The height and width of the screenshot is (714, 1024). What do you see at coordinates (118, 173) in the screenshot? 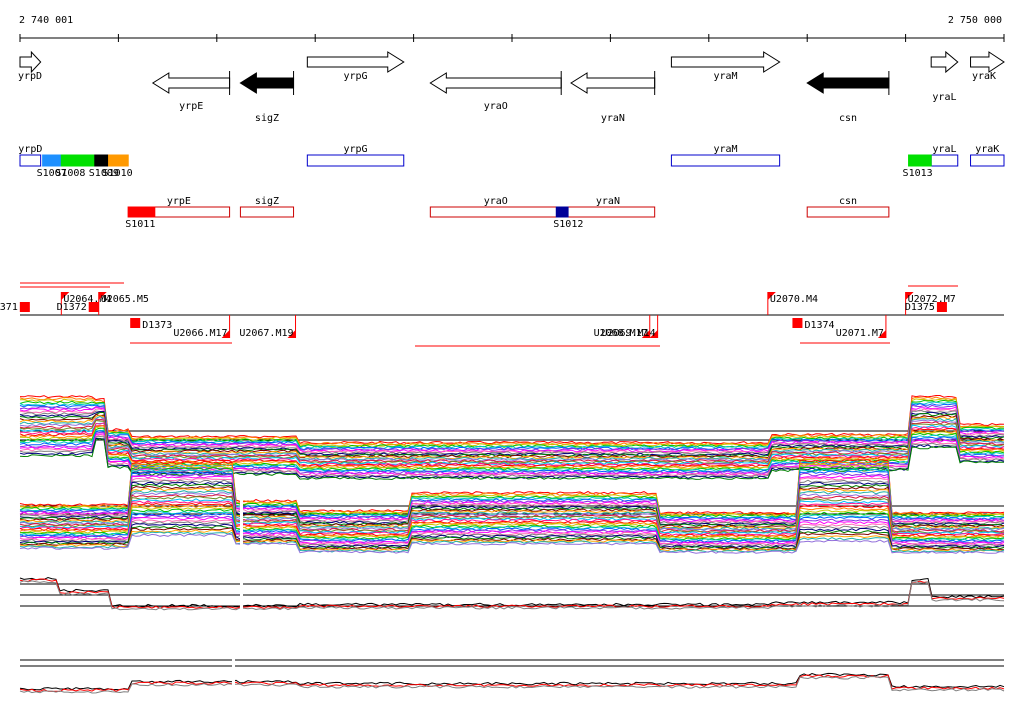
I see `forward-site-label: S1010` at bounding box center [118, 173].